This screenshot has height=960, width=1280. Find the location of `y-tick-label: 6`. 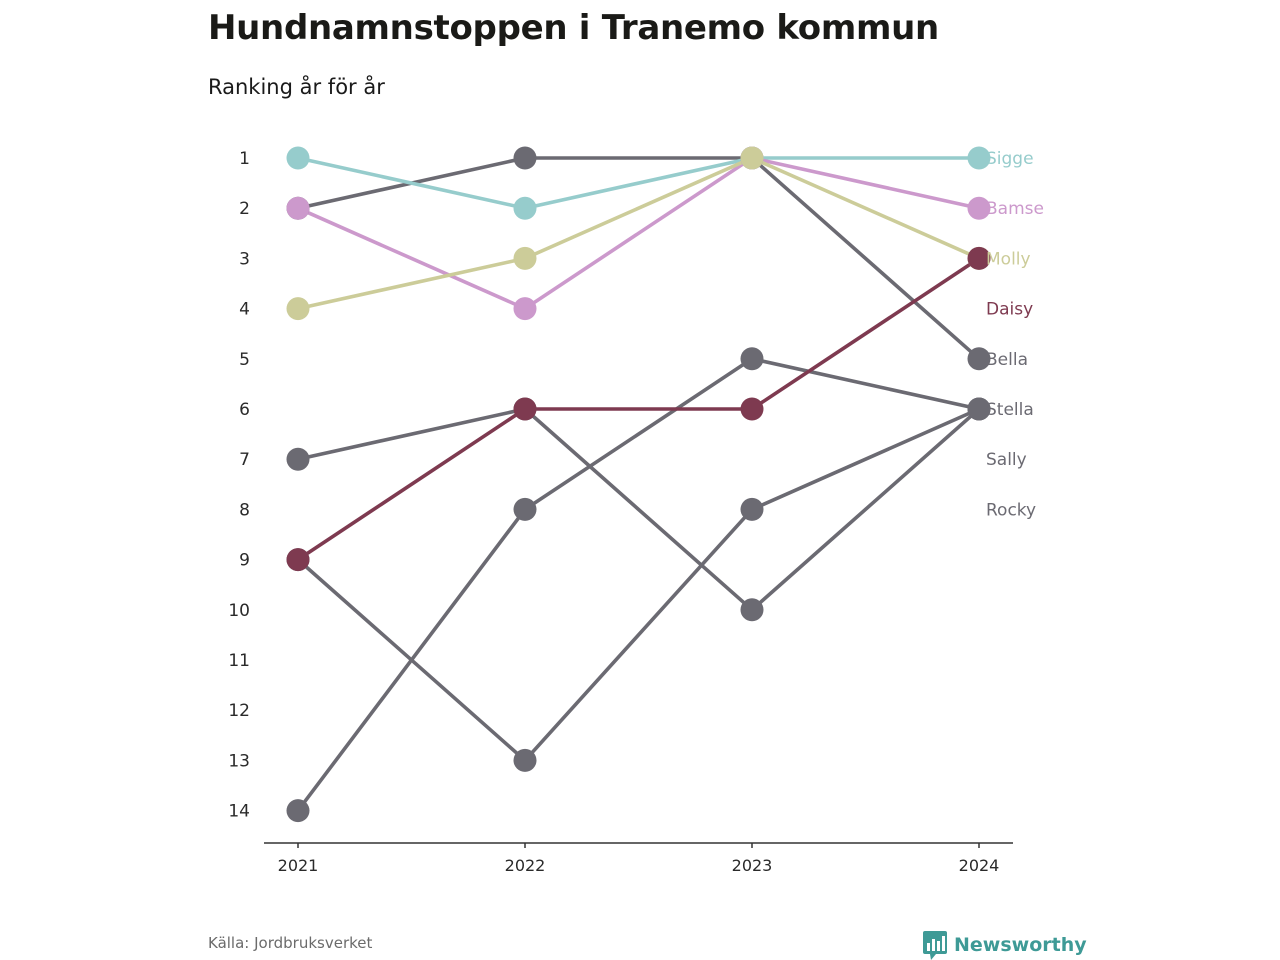

y-tick-label: 6 is located at coordinates (244, 410).